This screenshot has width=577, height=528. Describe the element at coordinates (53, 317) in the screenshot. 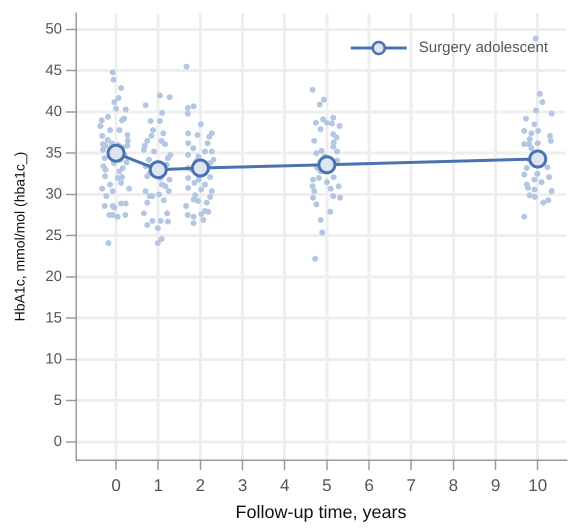

I see `y-tick-label: 15` at that location.